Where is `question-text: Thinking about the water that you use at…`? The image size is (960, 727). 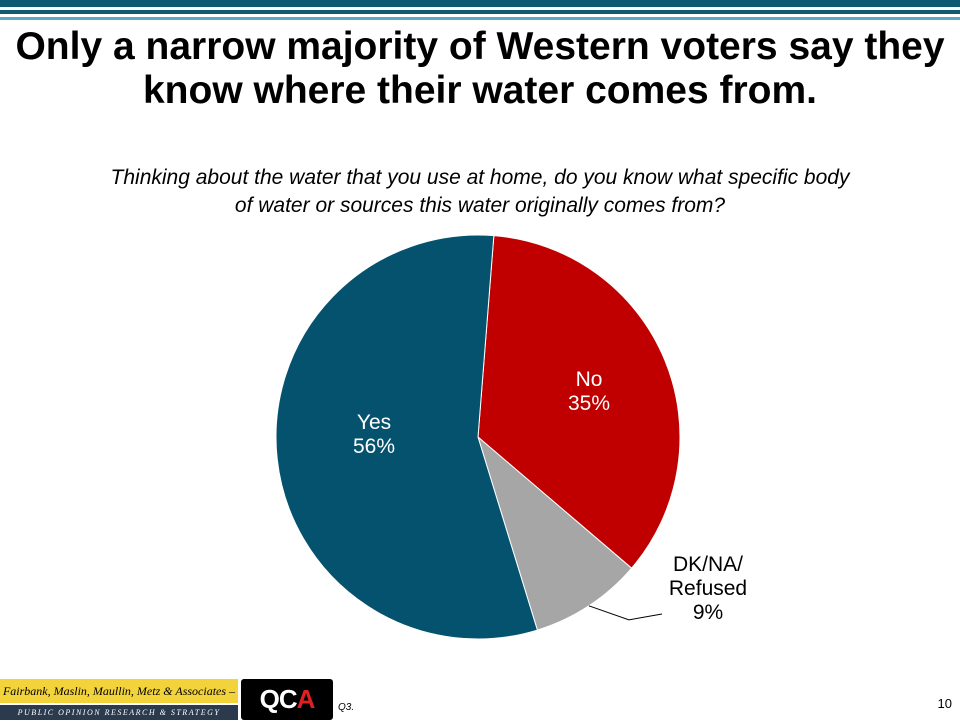
question-text: Thinking about the water that you use at… is located at coordinates (480, 192).